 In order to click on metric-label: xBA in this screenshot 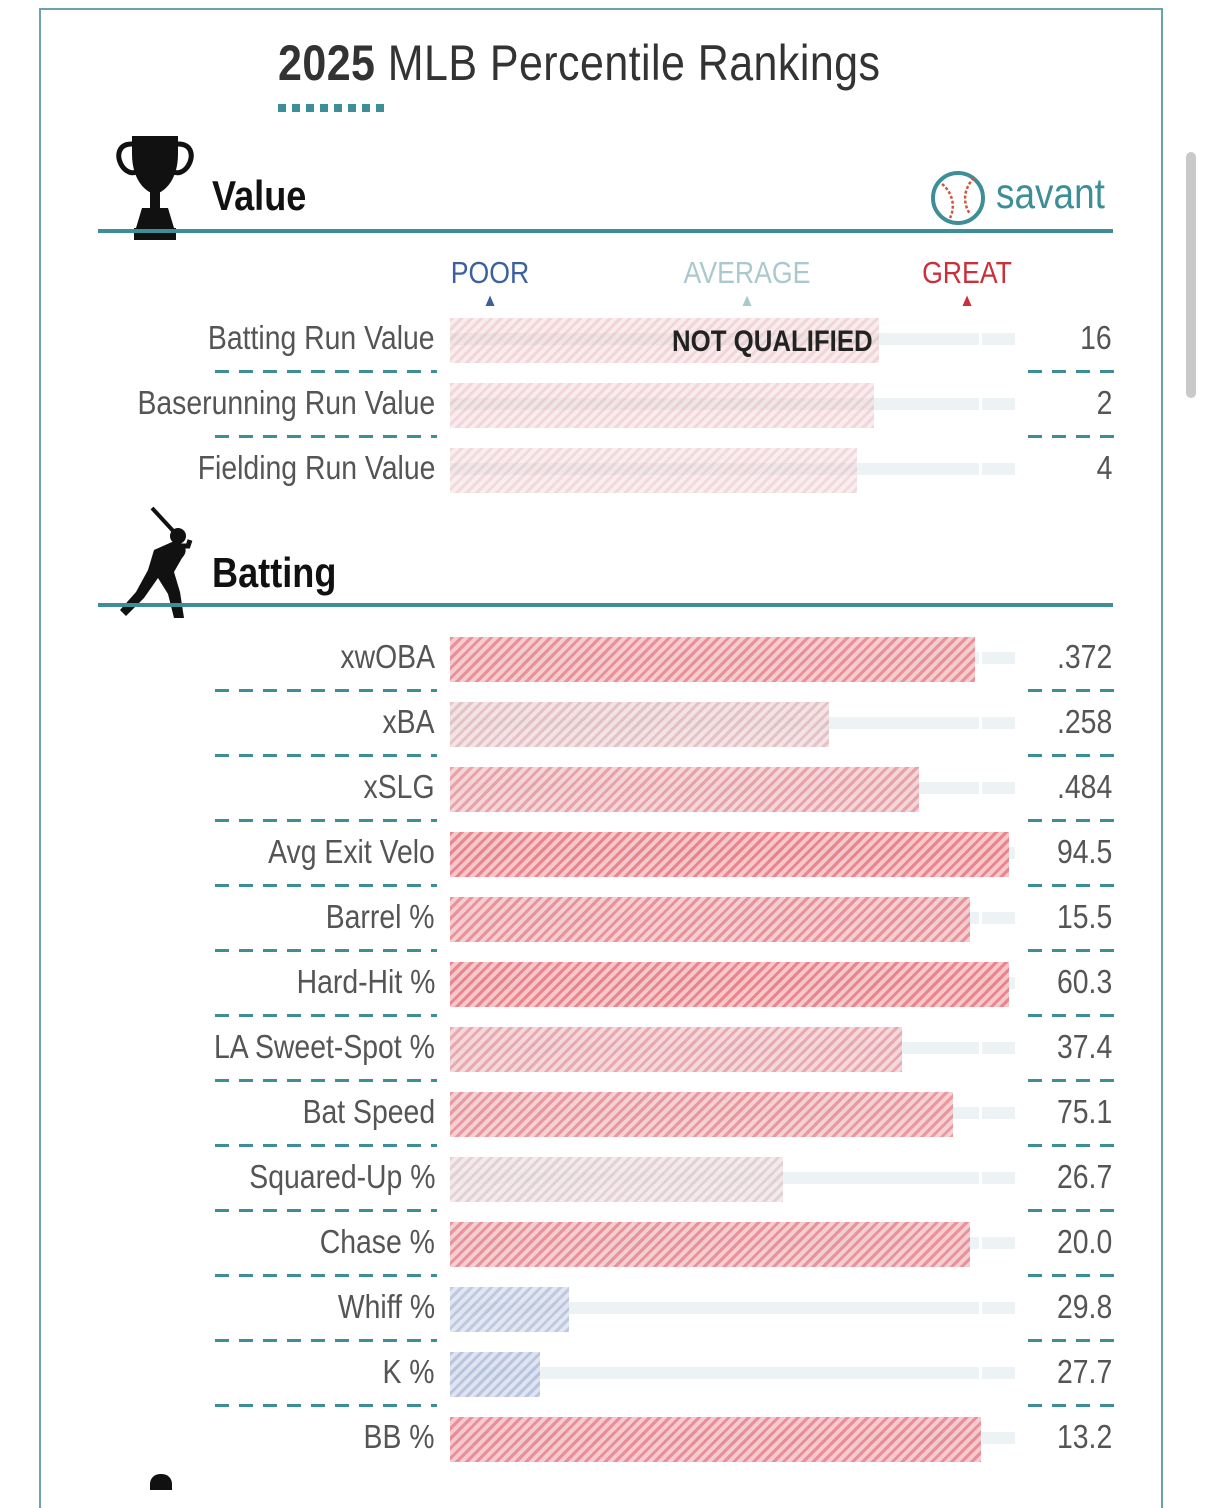, I will do `click(408, 721)`.